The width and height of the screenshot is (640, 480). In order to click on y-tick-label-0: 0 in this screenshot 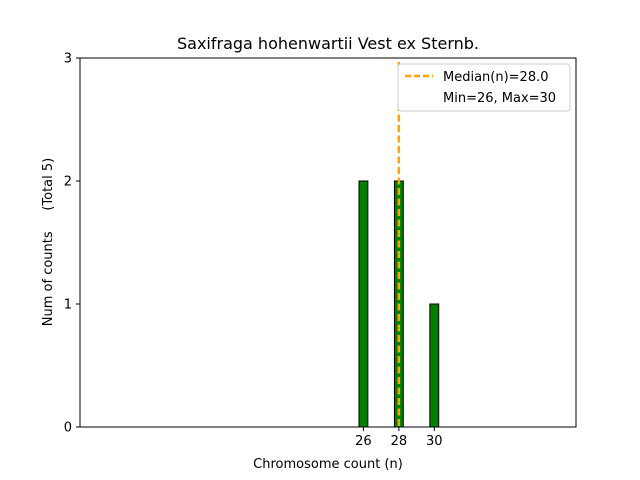, I will do `click(68, 428)`.